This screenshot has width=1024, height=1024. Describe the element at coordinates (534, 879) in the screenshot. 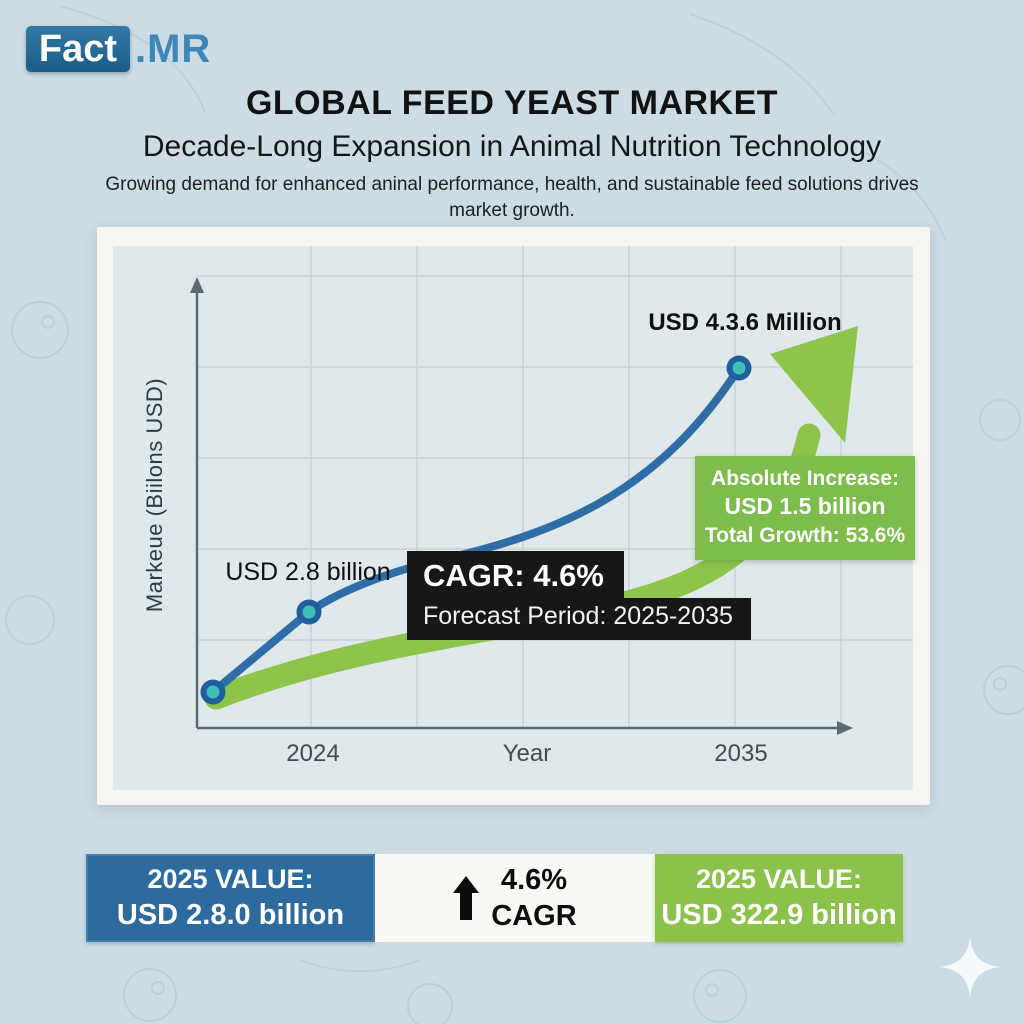

I see `cagr-percent: 4.6%` at that location.